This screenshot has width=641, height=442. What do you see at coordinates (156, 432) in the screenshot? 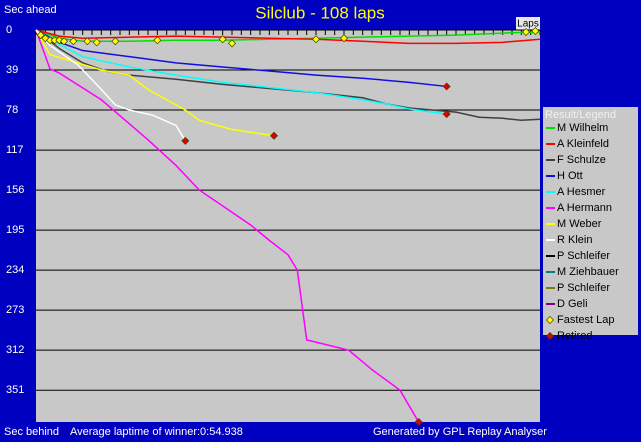
I see `footer-left: Average laptime of winner:0:54.938` at bounding box center [156, 432].